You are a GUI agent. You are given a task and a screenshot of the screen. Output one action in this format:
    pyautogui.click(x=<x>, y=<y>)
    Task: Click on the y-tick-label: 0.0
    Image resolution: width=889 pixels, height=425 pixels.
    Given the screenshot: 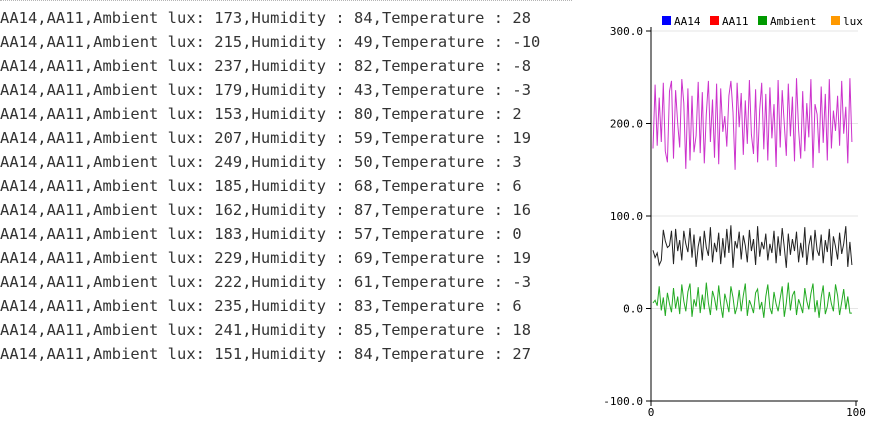 What is the action you would take?
    pyautogui.click(x=633, y=309)
    